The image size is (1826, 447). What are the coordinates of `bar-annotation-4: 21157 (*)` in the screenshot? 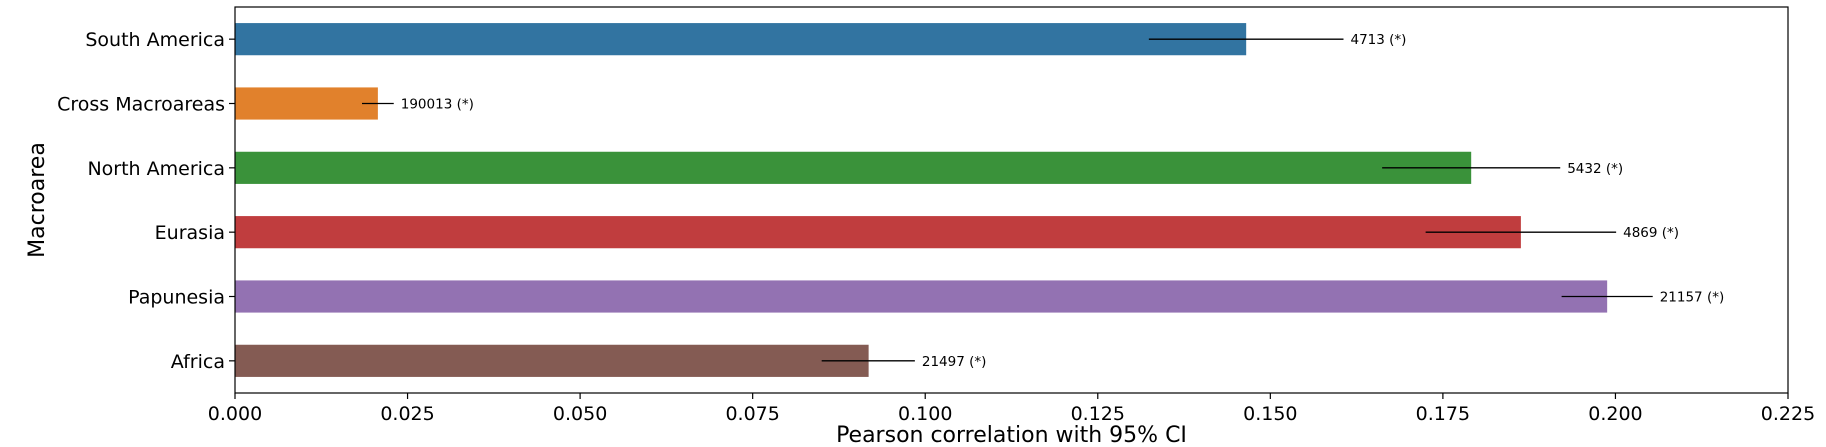 It's located at (1692, 298).